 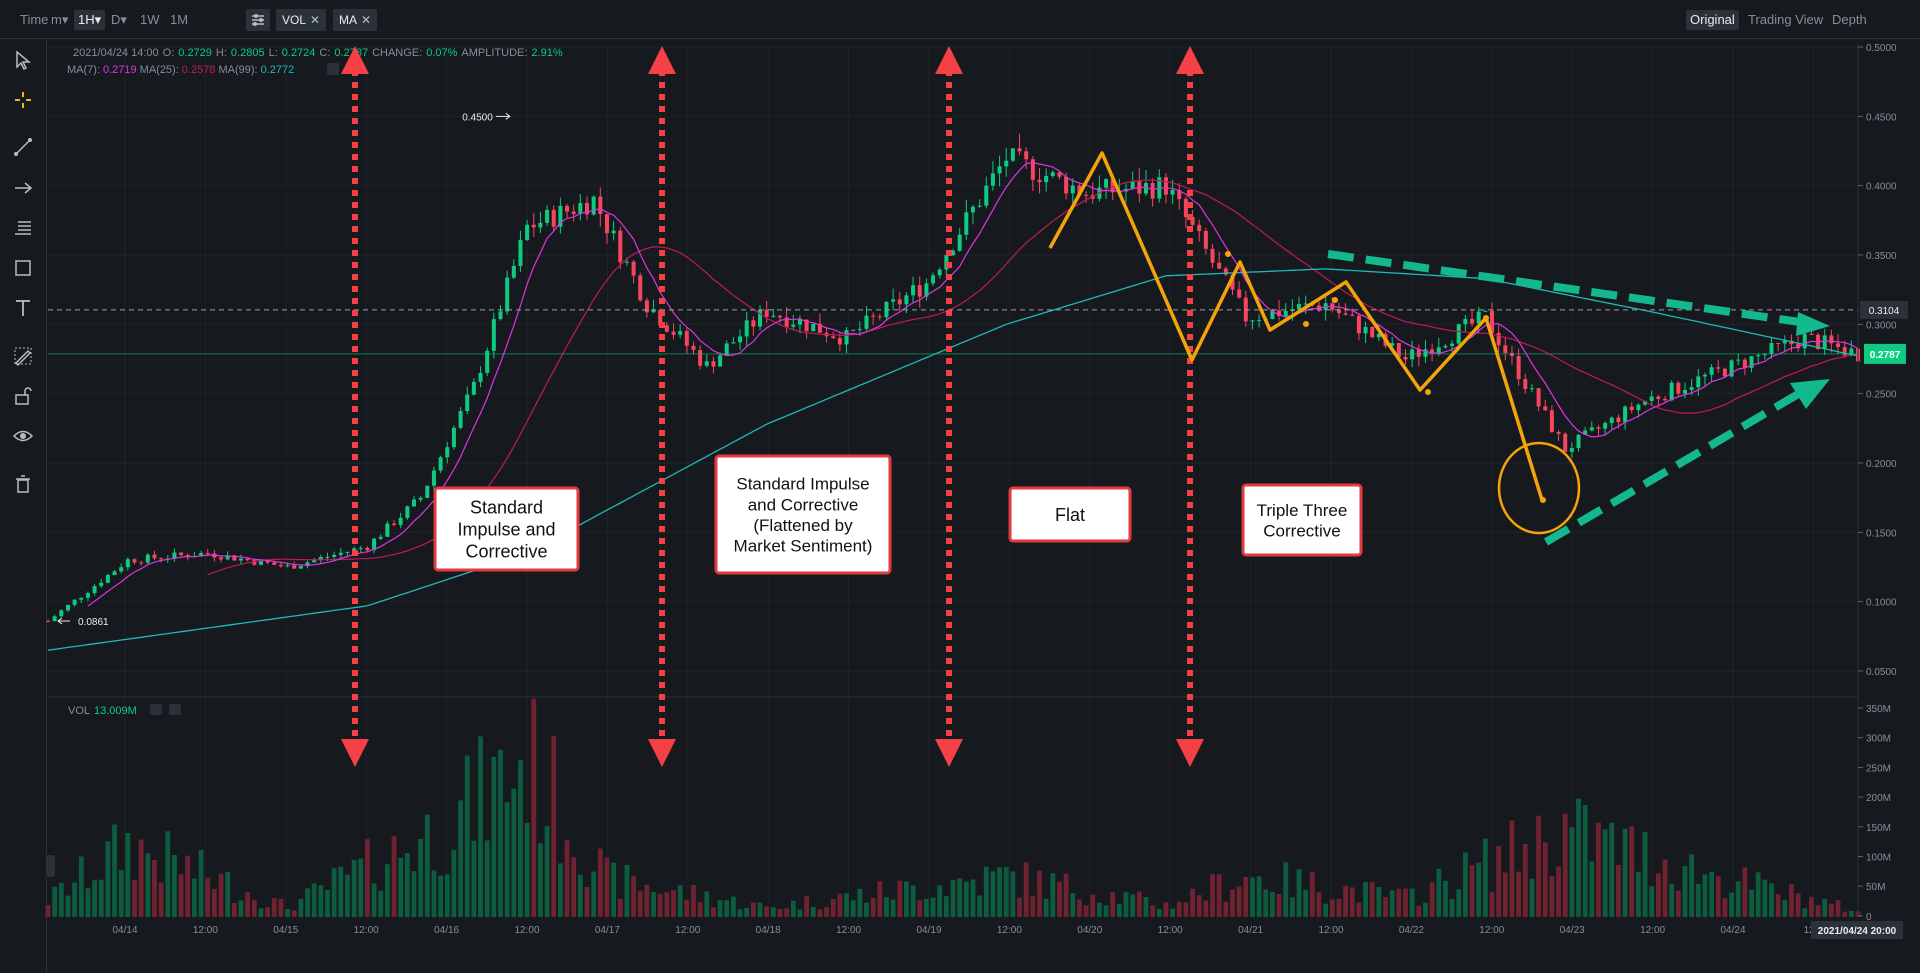 What do you see at coordinates (23, 308) in the screenshot?
I see `text-icon` at bounding box center [23, 308].